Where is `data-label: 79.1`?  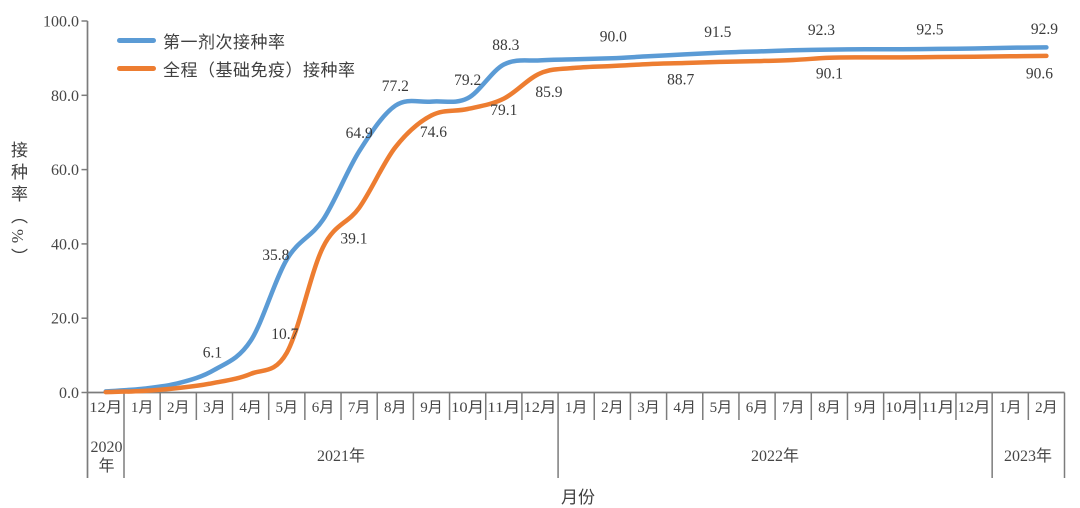
data-label: 79.1 is located at coordinates (503, 110).